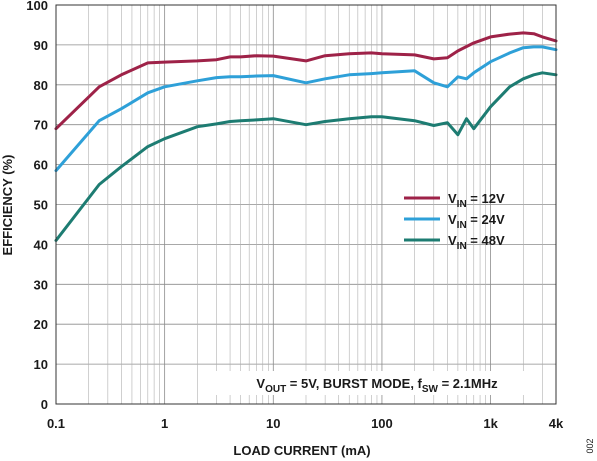  I want to click on x-tick-label: 1k, so click(490, 423).